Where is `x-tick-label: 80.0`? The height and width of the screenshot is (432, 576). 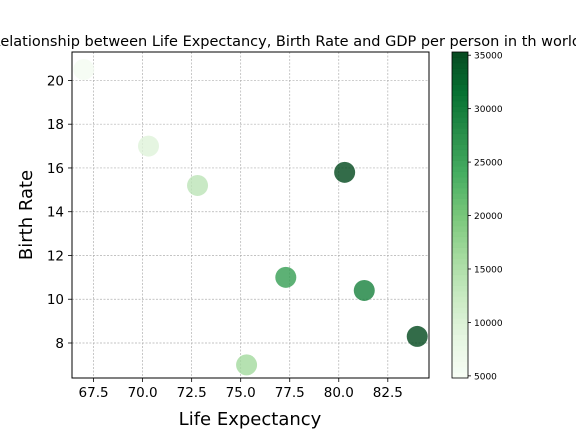
x-tick-label: 80.0 is located at coordinates (339, 393).